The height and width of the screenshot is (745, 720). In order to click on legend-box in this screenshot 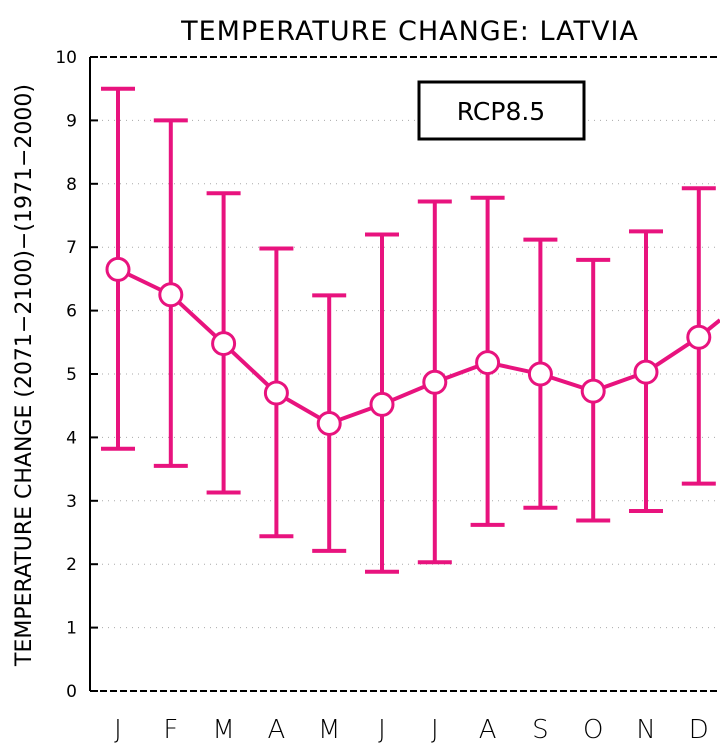, I will do `click(501, 110)`.